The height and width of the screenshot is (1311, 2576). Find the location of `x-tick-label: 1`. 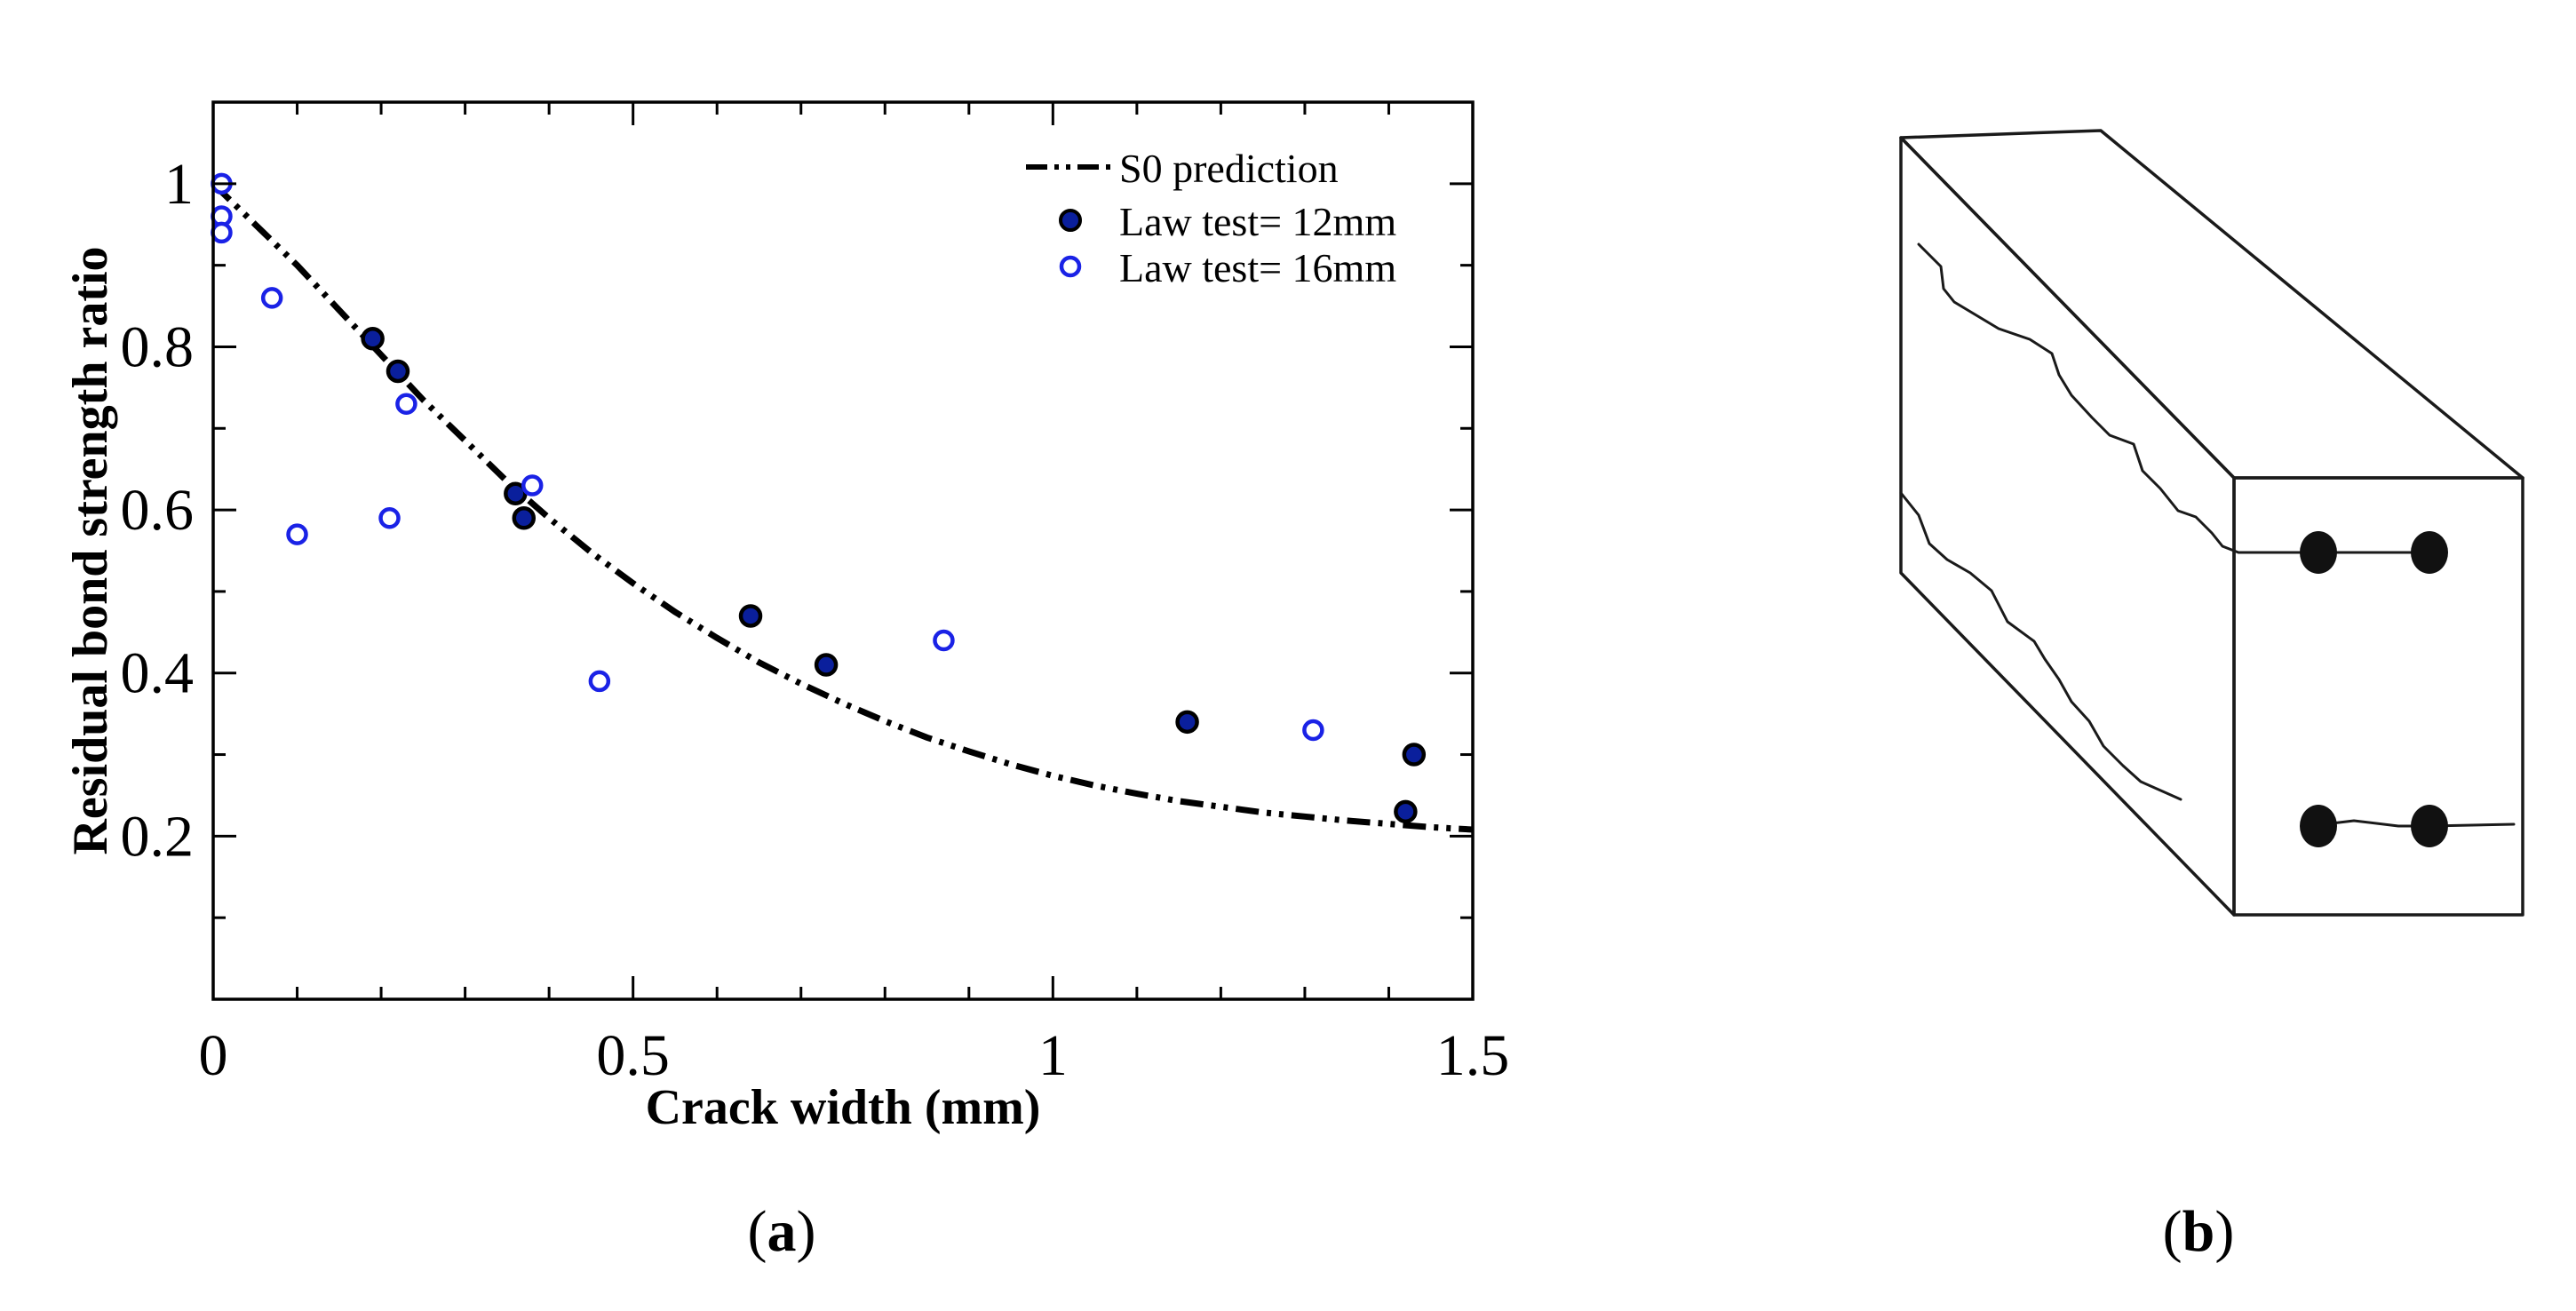

x-tick-label: 1 is located at coordinates (1053, 1055).